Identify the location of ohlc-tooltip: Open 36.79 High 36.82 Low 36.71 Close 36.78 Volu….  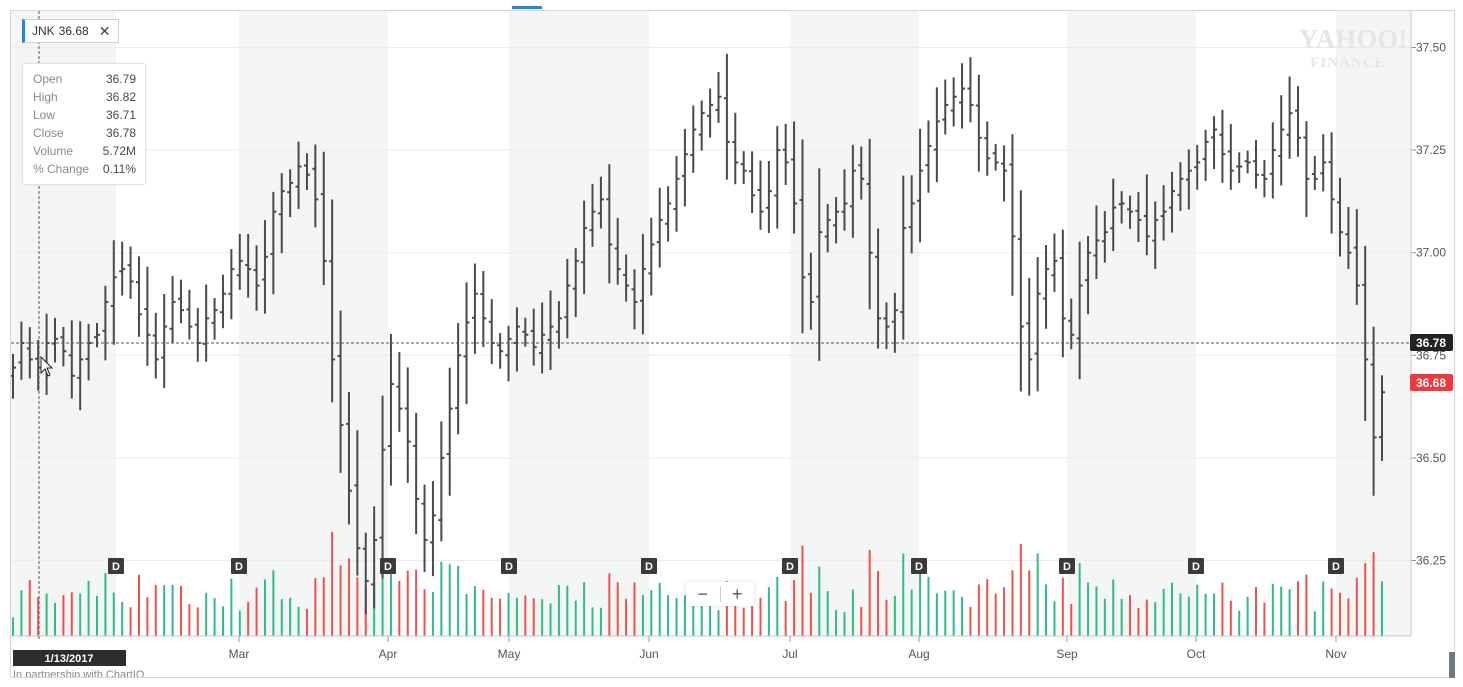
(84, 124).